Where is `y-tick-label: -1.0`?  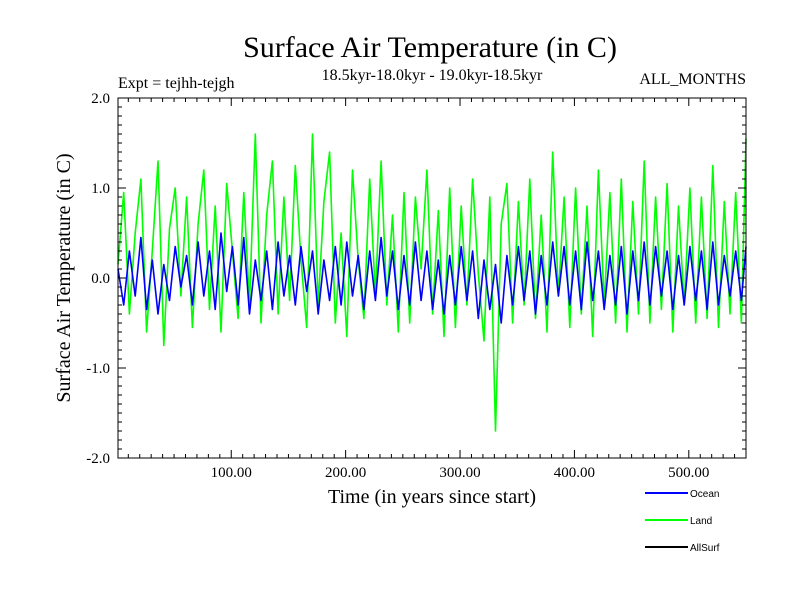 y-tick-label: -1.0 is located at coordinates (98, 369).